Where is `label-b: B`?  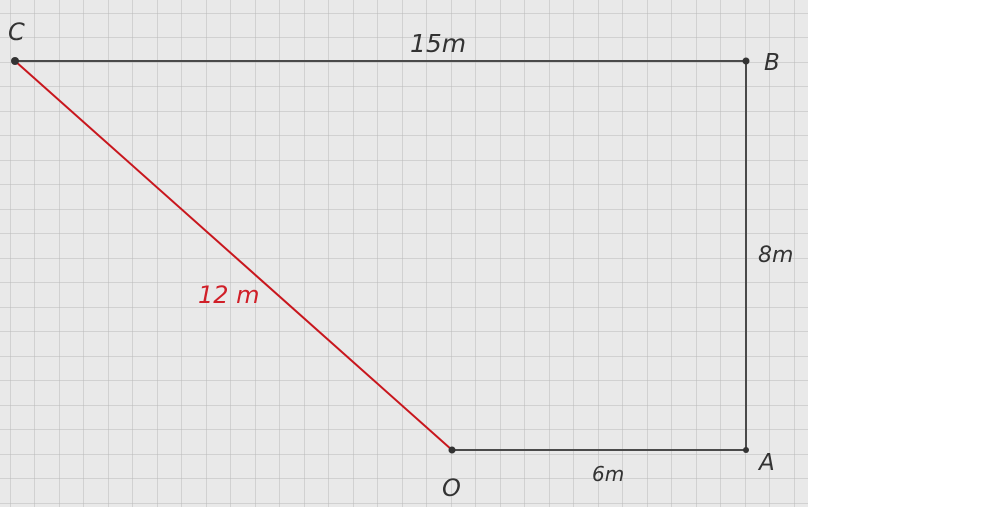
label-b: B is located at coordinates (772, 63).